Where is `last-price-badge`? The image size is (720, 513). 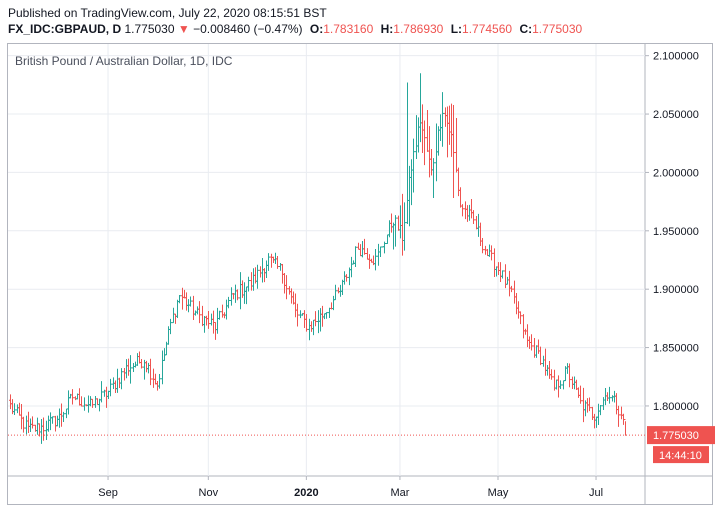
last-price-badge is located at coordinates (681, 435).